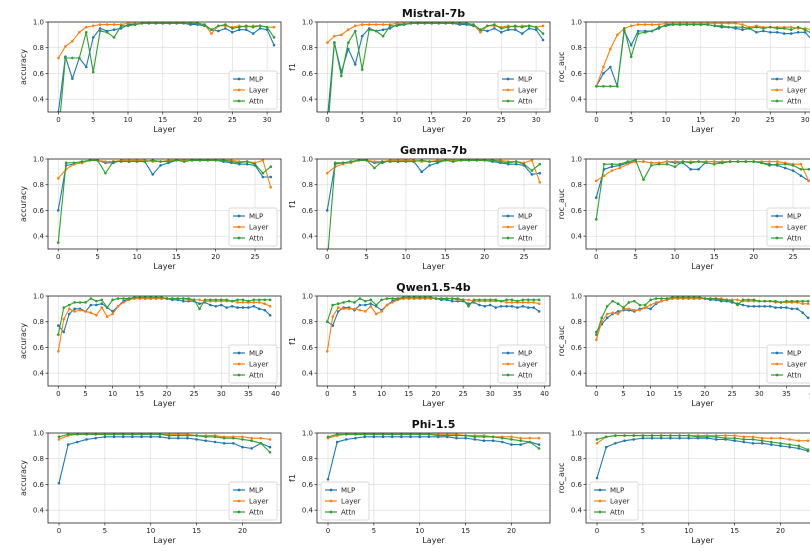  What do you see at coordinates (433, 185) in the screenshot?
I see `series-line-mlp` at bounding box center [433, 185].